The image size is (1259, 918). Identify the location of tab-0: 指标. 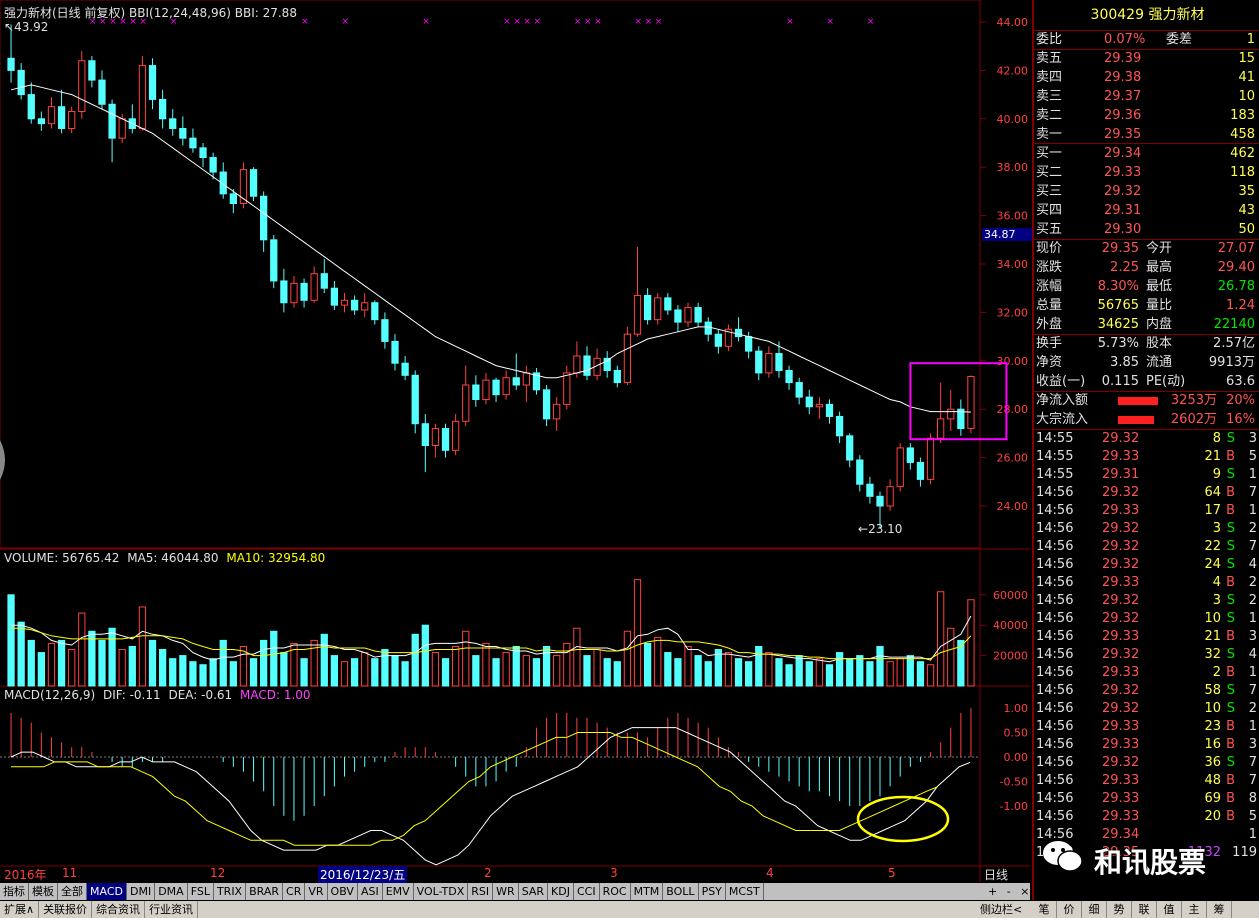
(14, 891).